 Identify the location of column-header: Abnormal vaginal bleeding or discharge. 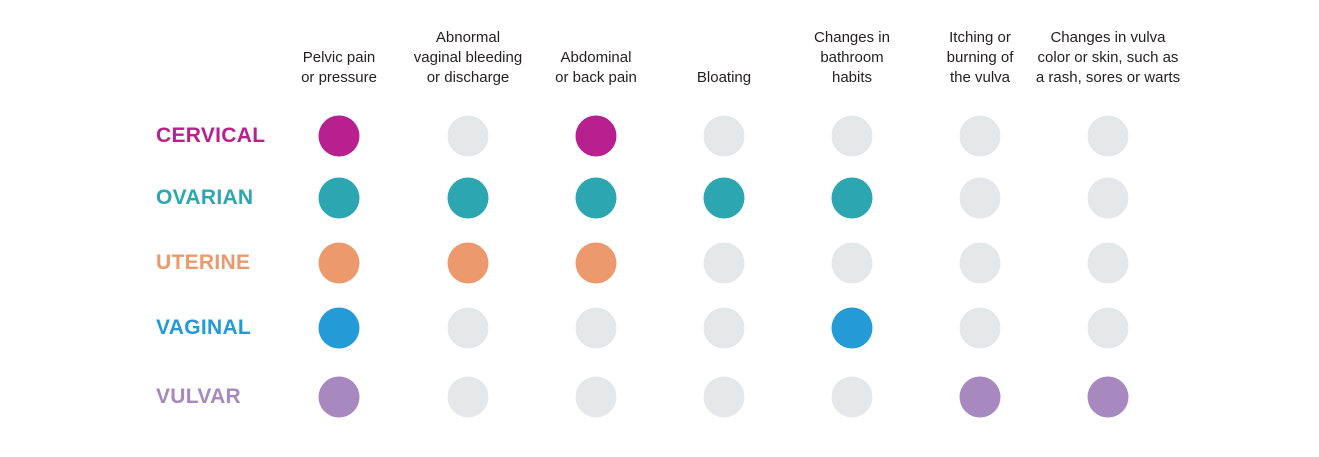
(468, 57).